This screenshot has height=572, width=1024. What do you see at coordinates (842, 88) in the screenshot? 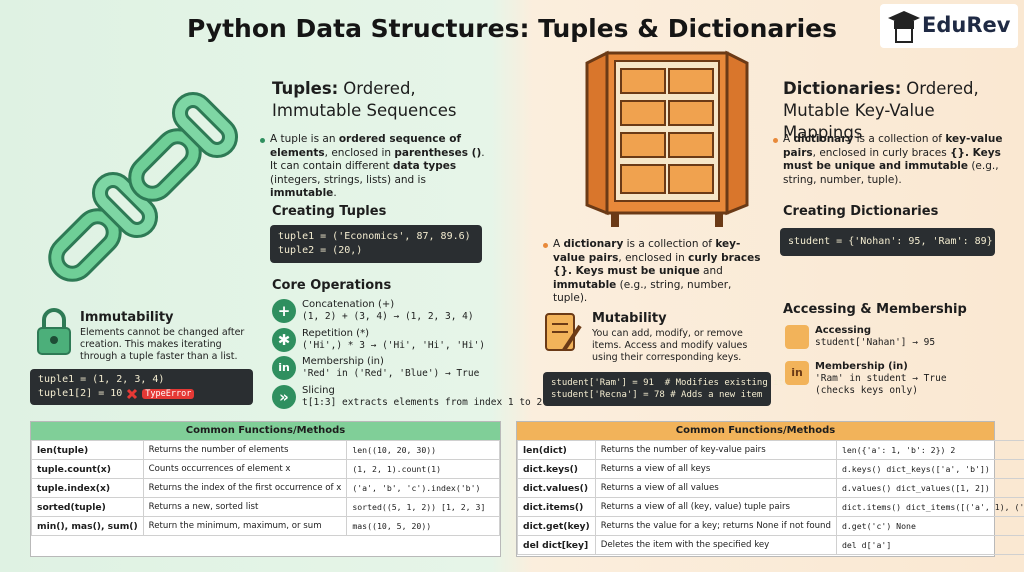
I see `heading-bold: Dictionaries:` at bounding box center [842, 88].